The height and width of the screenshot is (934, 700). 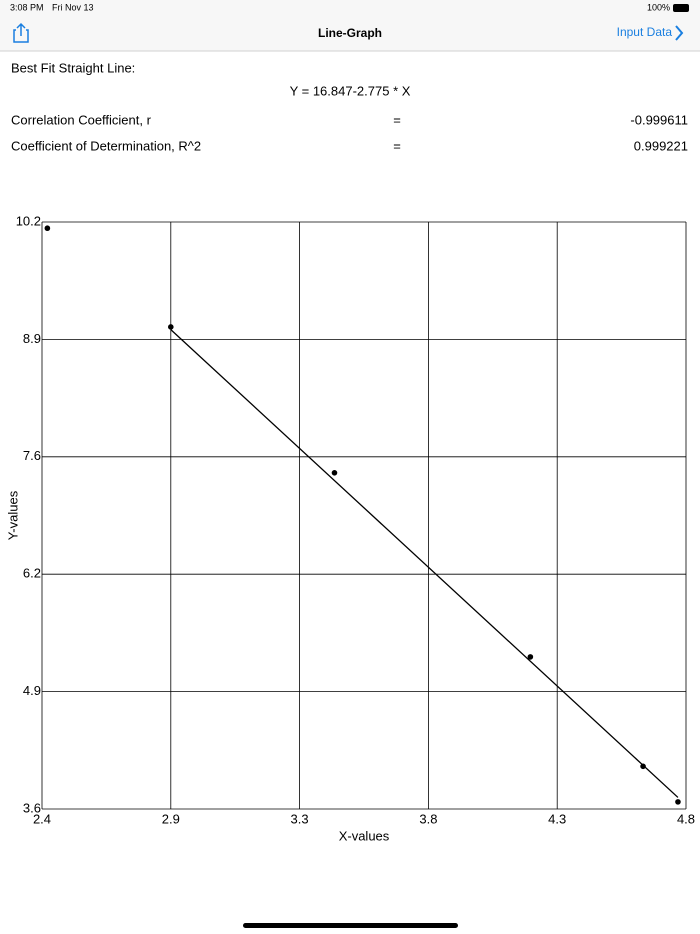 I want to click on x-tick-label: 4.8, so click(x=686, y=818).